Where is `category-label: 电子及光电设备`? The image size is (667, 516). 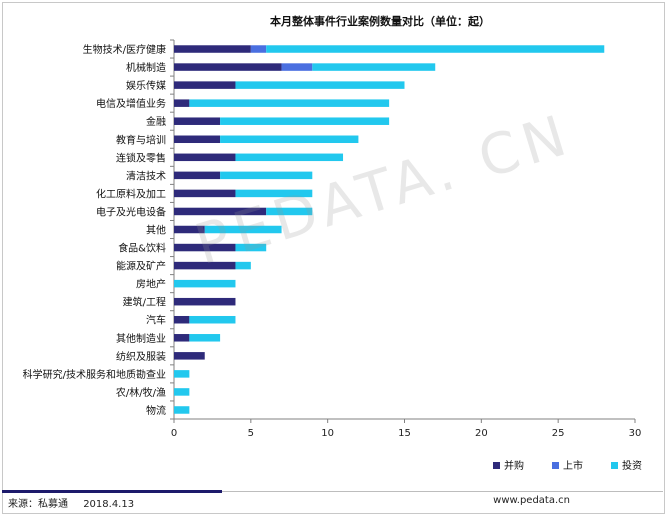
category-label: 电子及光电设备 is located at coordinates (131, 211).